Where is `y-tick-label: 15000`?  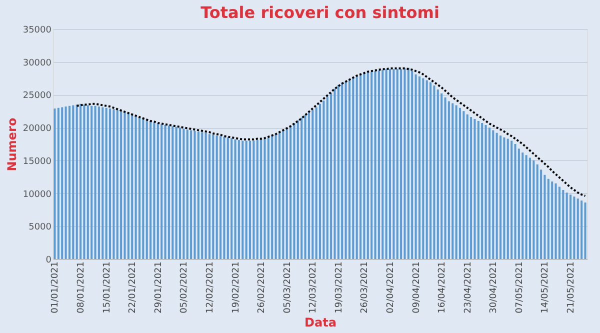 y-tick-label: 15000 is located at coordinates (37, 161).